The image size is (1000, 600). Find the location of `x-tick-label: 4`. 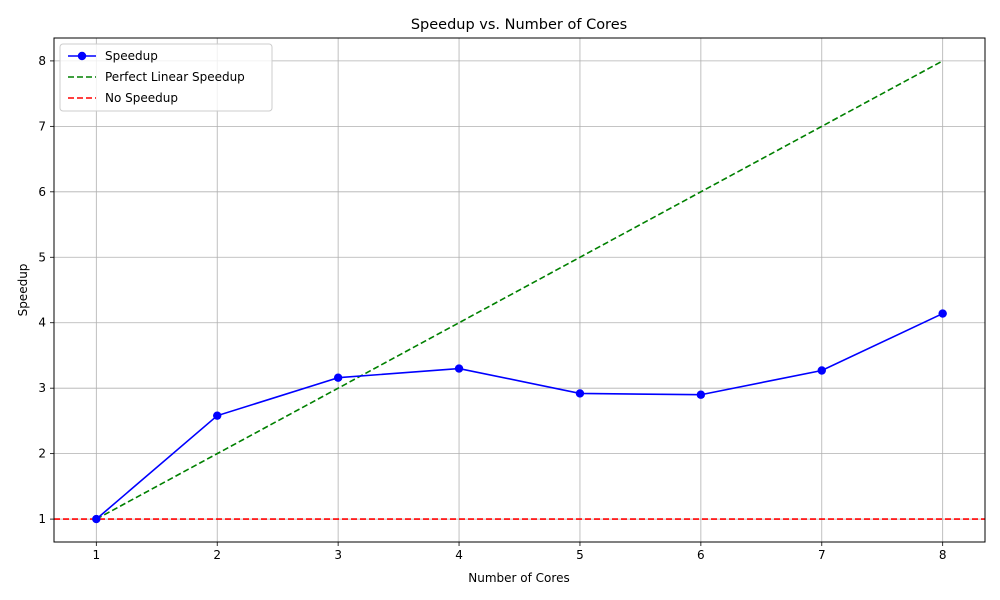

x-tick-label: 4 is located at coordinates (459, 555).